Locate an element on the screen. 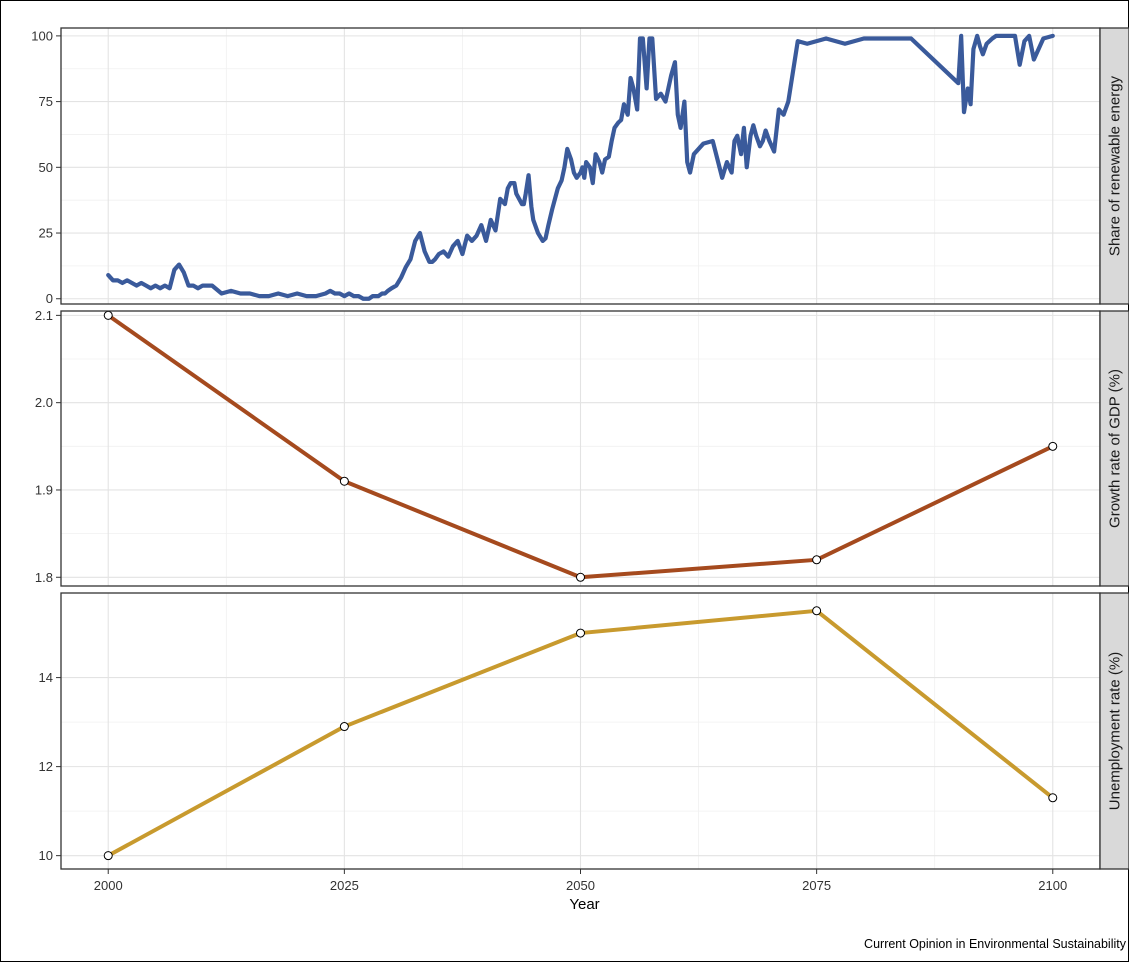 The height and width of the screenshot is (962, 1129). y-tick-label: 75 is located at coordinates (46, 101).